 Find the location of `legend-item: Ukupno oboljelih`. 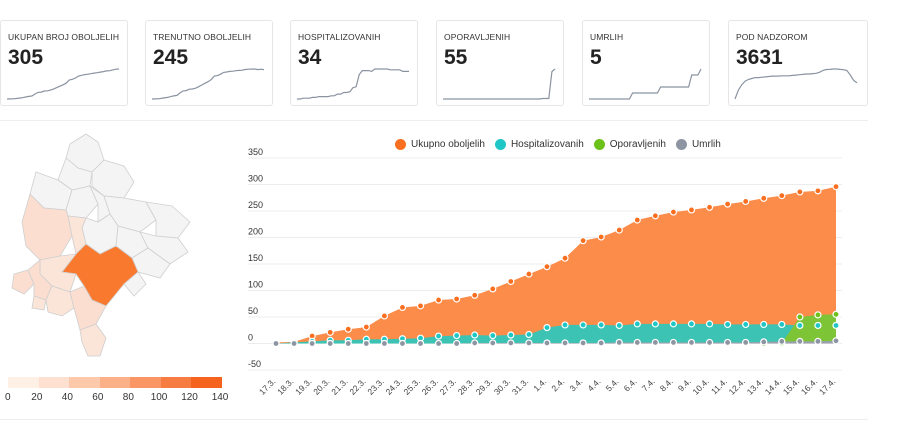

legend-item: Ukupno oboljelih is located at coordinates (440, 144).